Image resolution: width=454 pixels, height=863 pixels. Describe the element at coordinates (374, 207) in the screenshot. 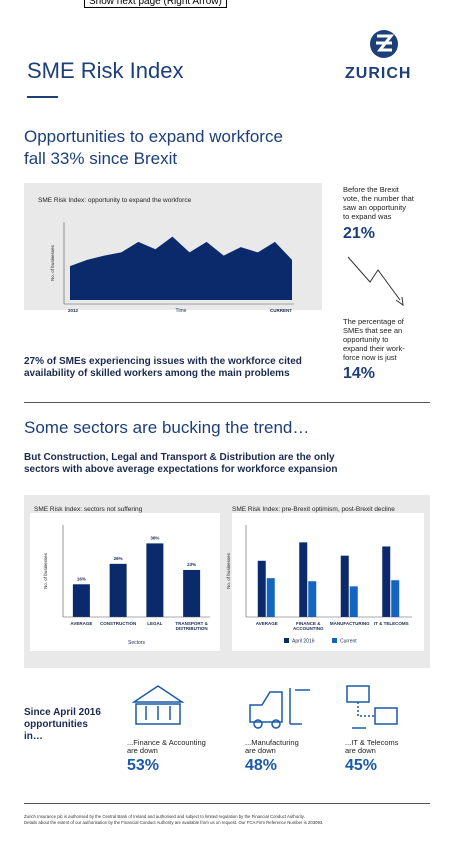

I see `text-line: saw an opportunity` at that location.